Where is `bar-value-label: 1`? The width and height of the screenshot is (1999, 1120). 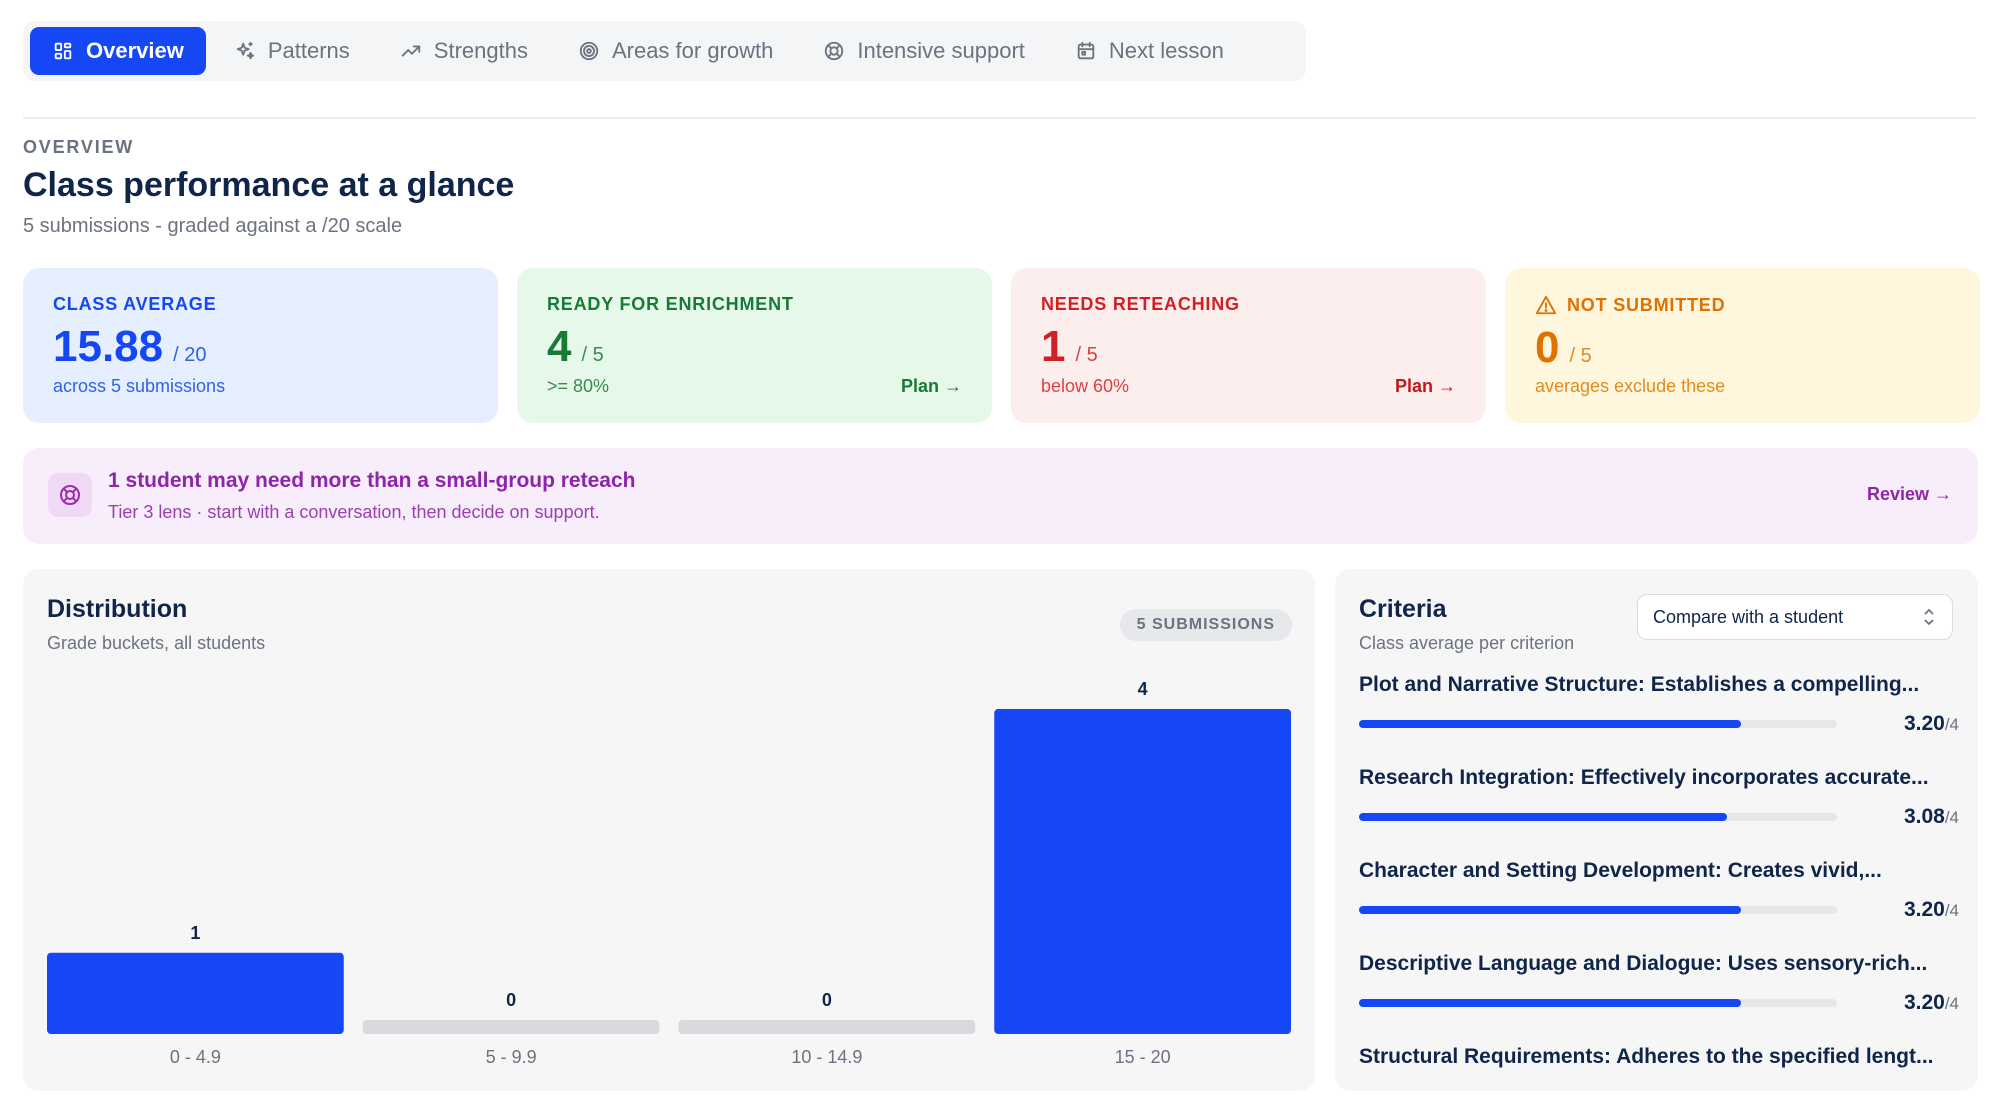 bar-value-label: 1 is located at coordinates (195, 933).